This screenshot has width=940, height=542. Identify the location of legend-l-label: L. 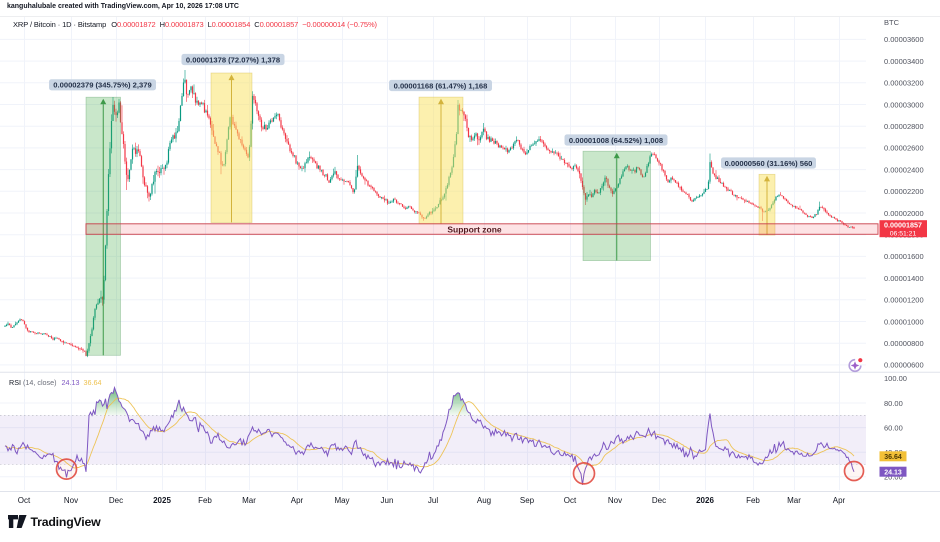
(209, 24).